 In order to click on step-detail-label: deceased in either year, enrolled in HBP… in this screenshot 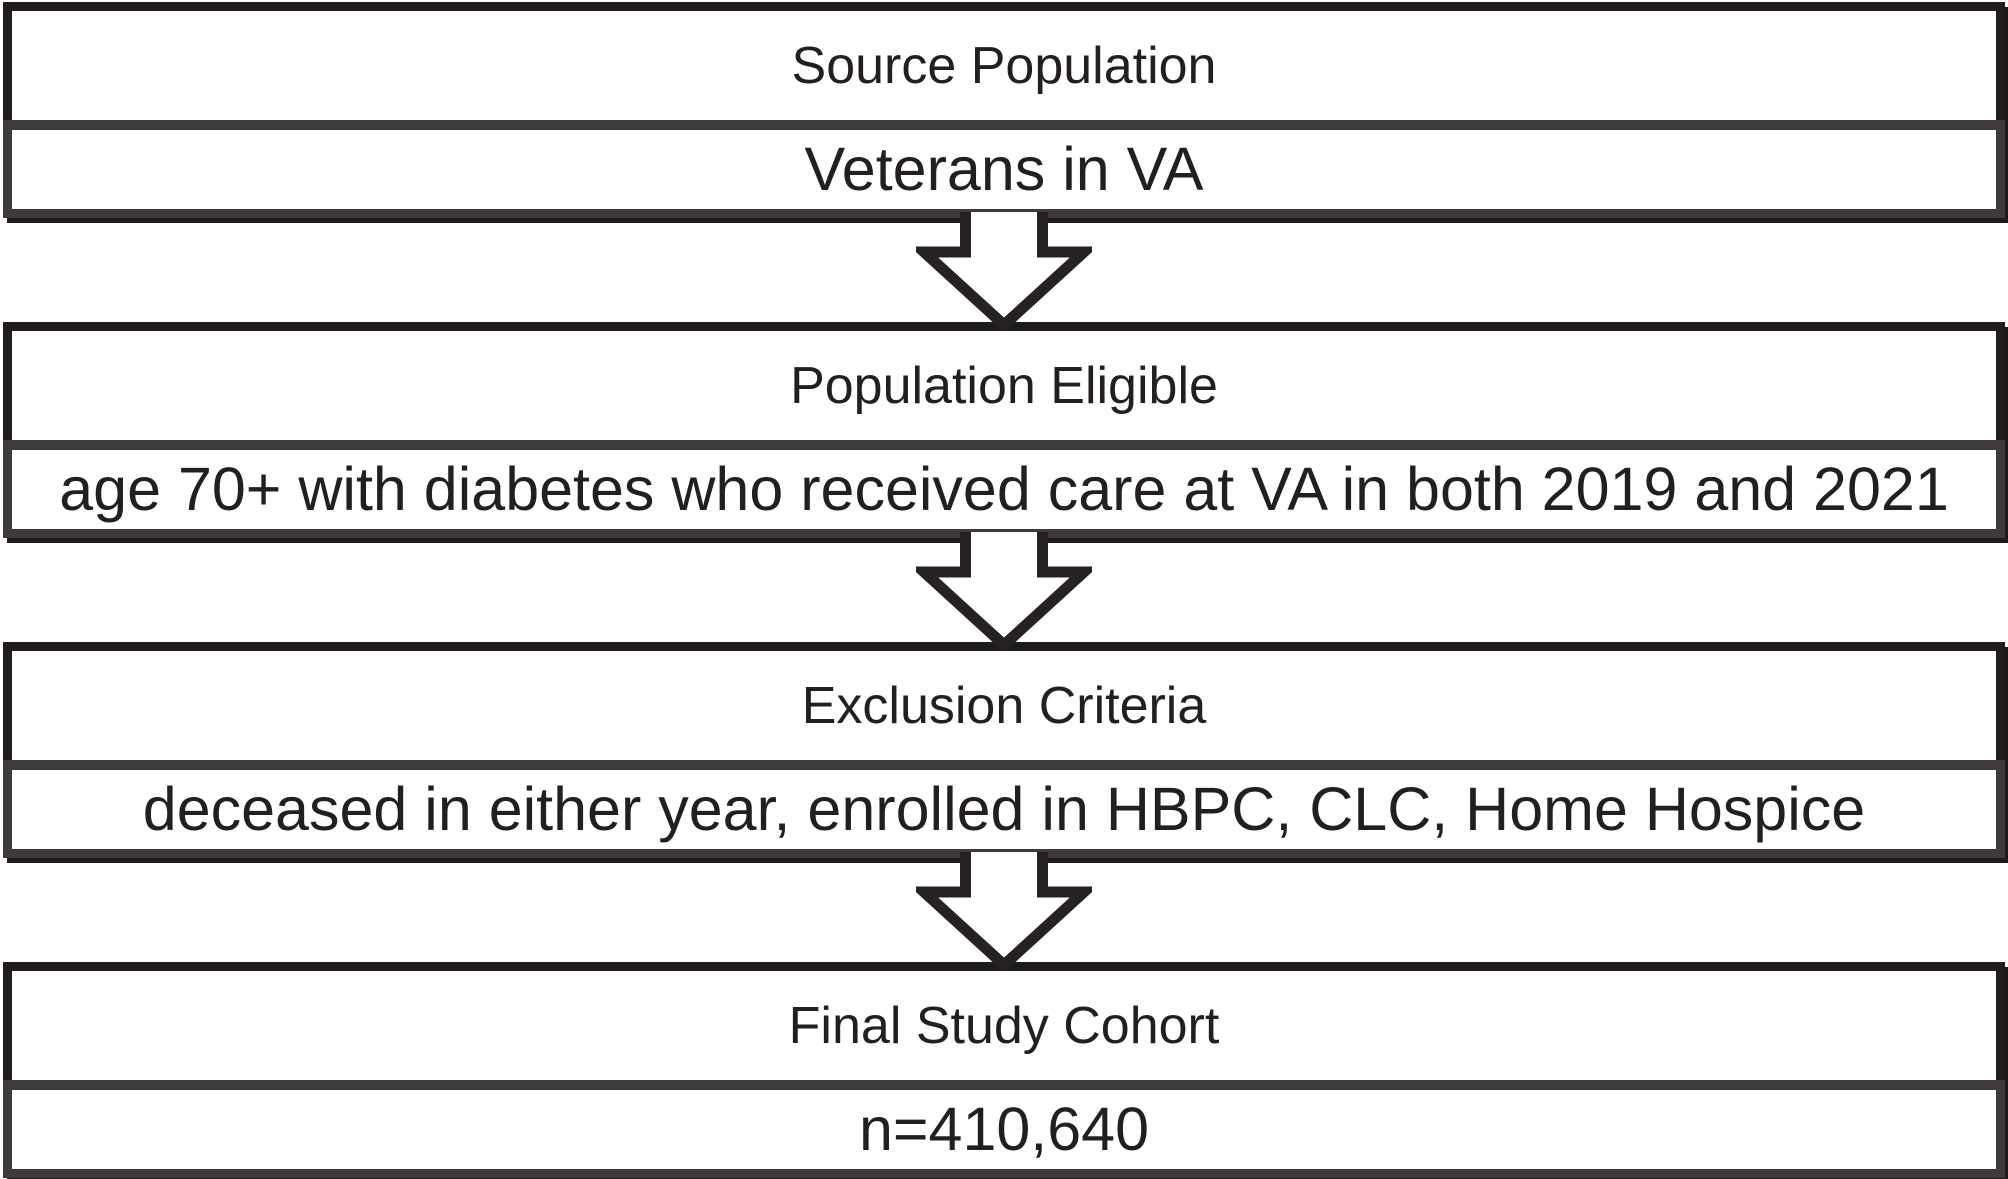, I will do `click(1004, 809)`.